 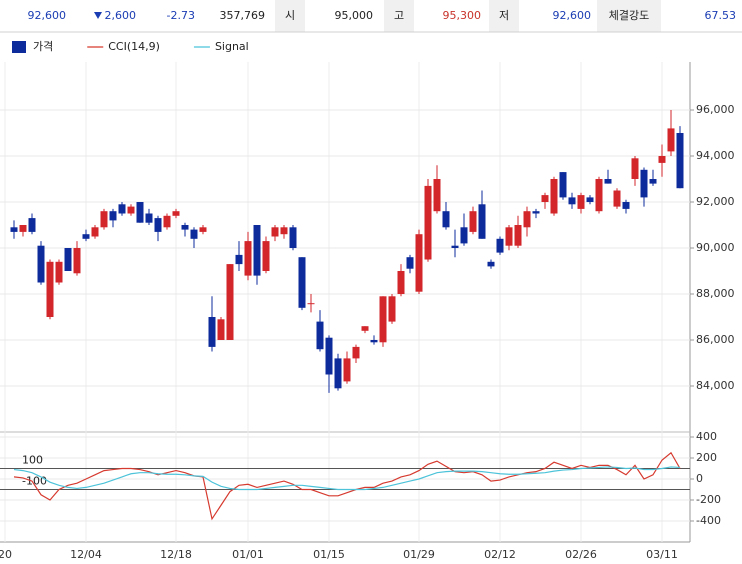 I want to click on y-tick-label: 86,000, so click(x=715, y=339).